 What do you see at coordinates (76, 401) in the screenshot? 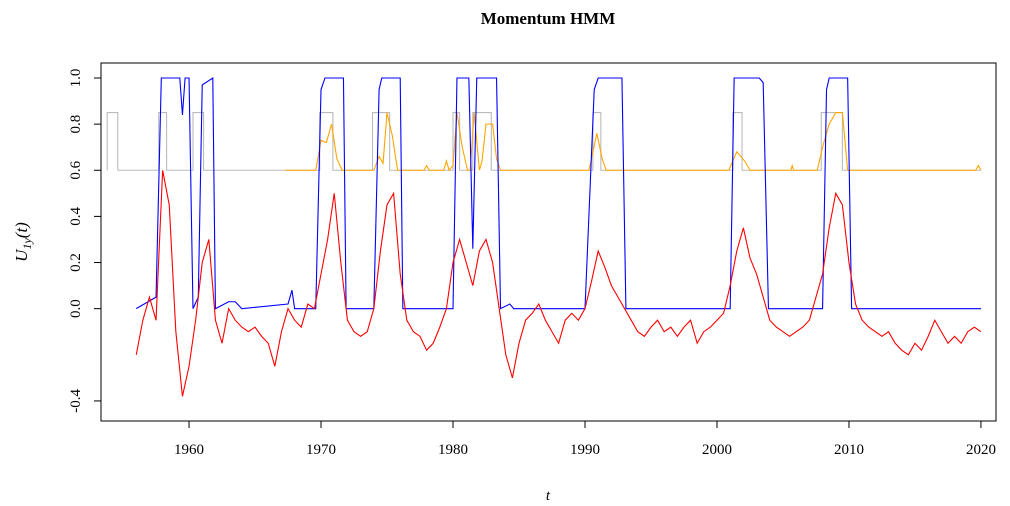
I see `y-tick-label: -0.4` at bounding box center [76, 401].